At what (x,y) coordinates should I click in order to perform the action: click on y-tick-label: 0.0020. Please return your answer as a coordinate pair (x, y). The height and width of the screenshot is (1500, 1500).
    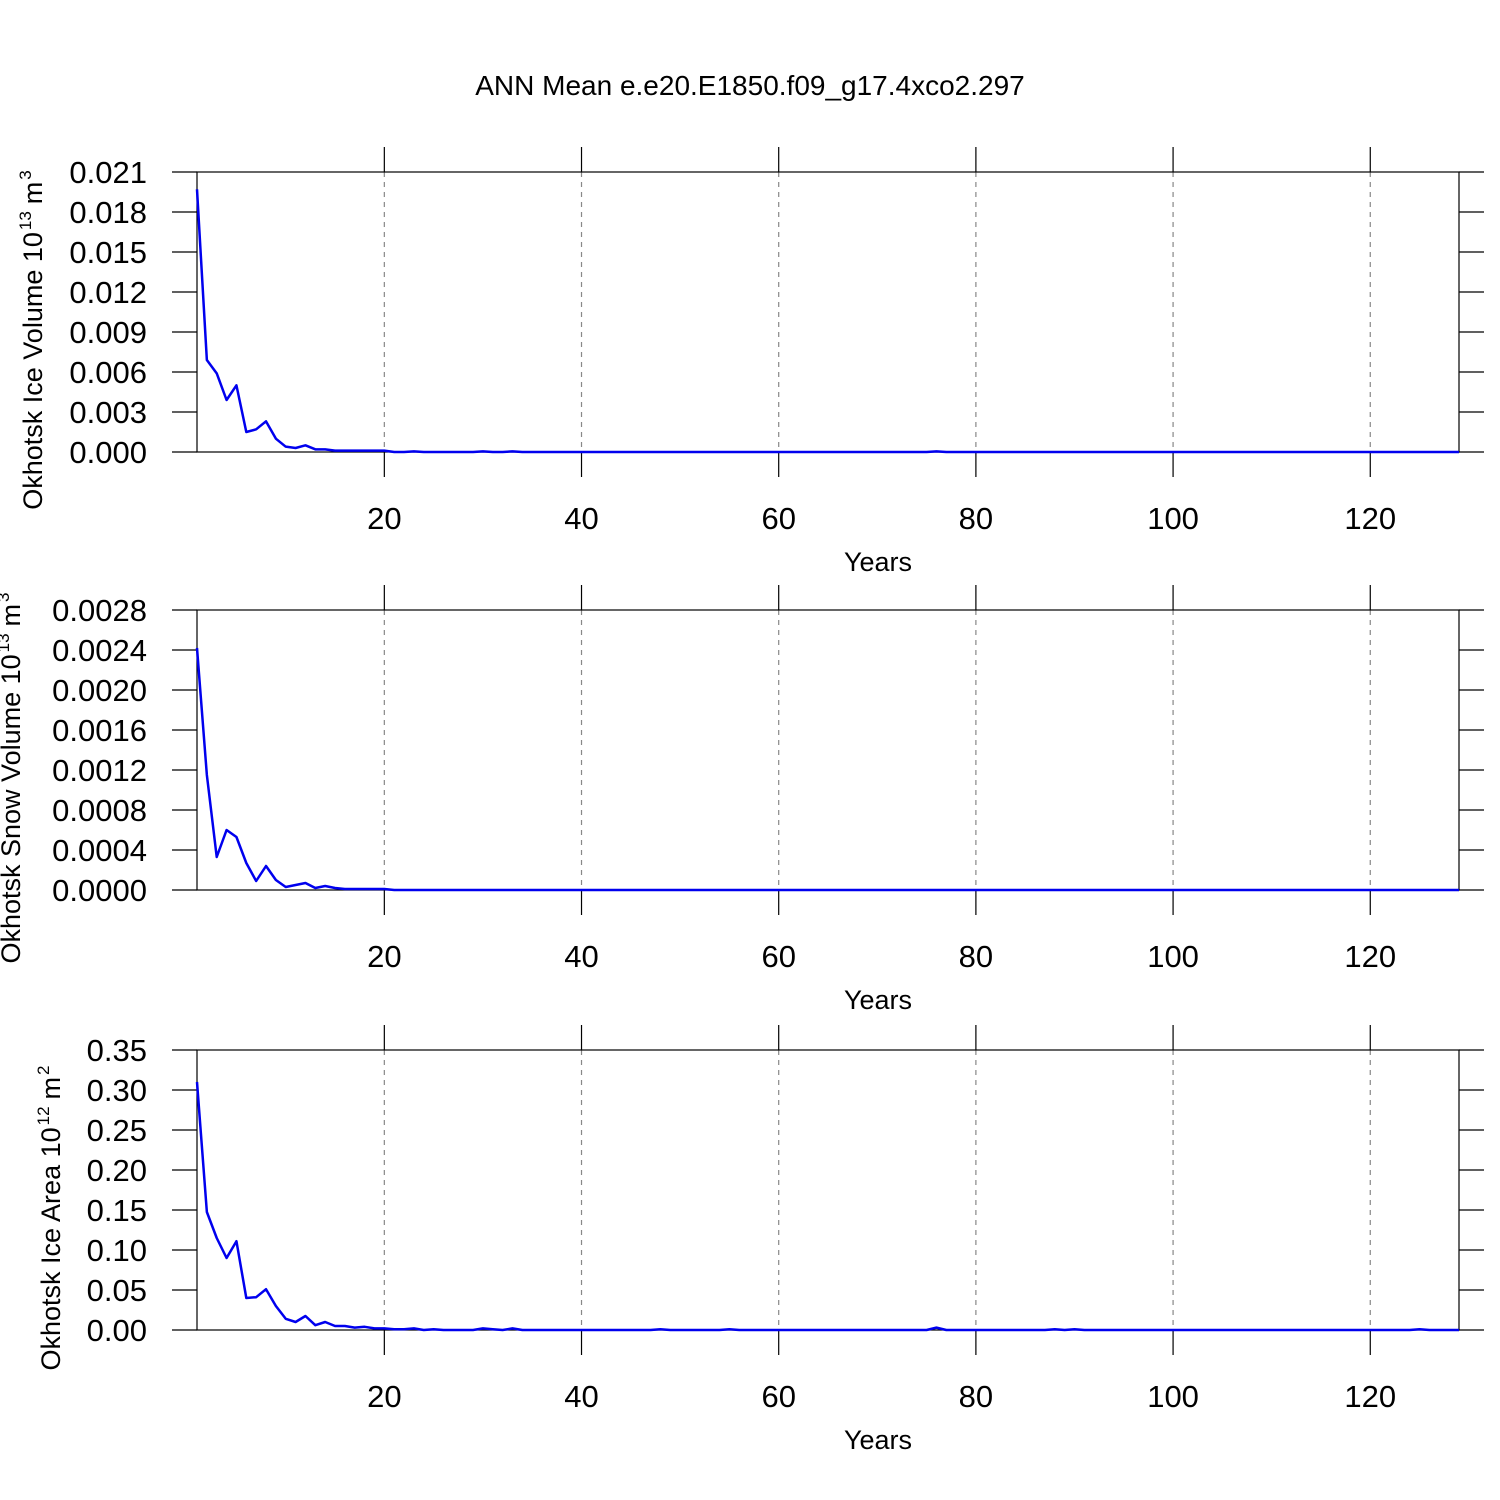
    Looking at the image, I should click on (99, 690).